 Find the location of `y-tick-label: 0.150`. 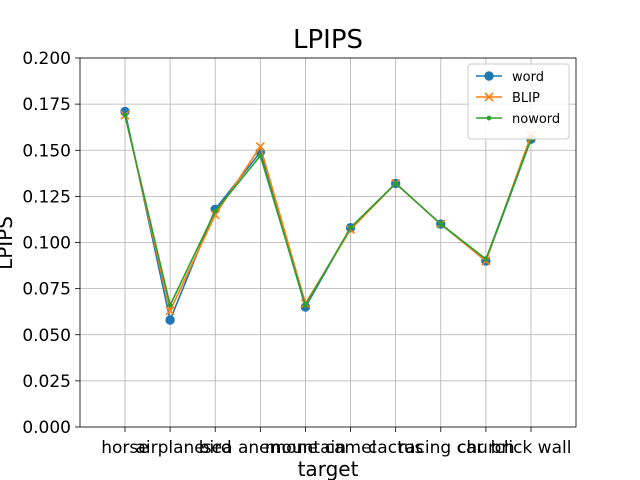

y-tick-label: 0.150 is located at coordinates (46, 151).